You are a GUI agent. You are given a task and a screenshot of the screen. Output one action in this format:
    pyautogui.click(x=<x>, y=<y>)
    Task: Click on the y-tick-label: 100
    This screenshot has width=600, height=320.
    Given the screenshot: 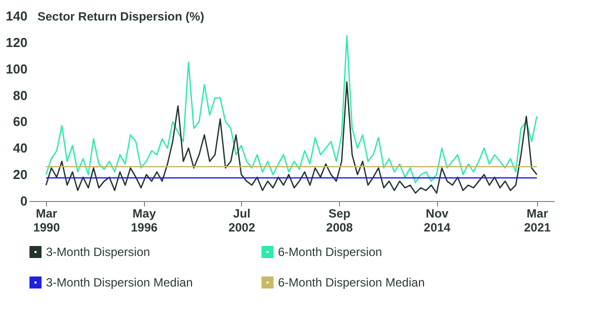 What is the action you would take?
    pyautogui.click(x=17, y=68)
    